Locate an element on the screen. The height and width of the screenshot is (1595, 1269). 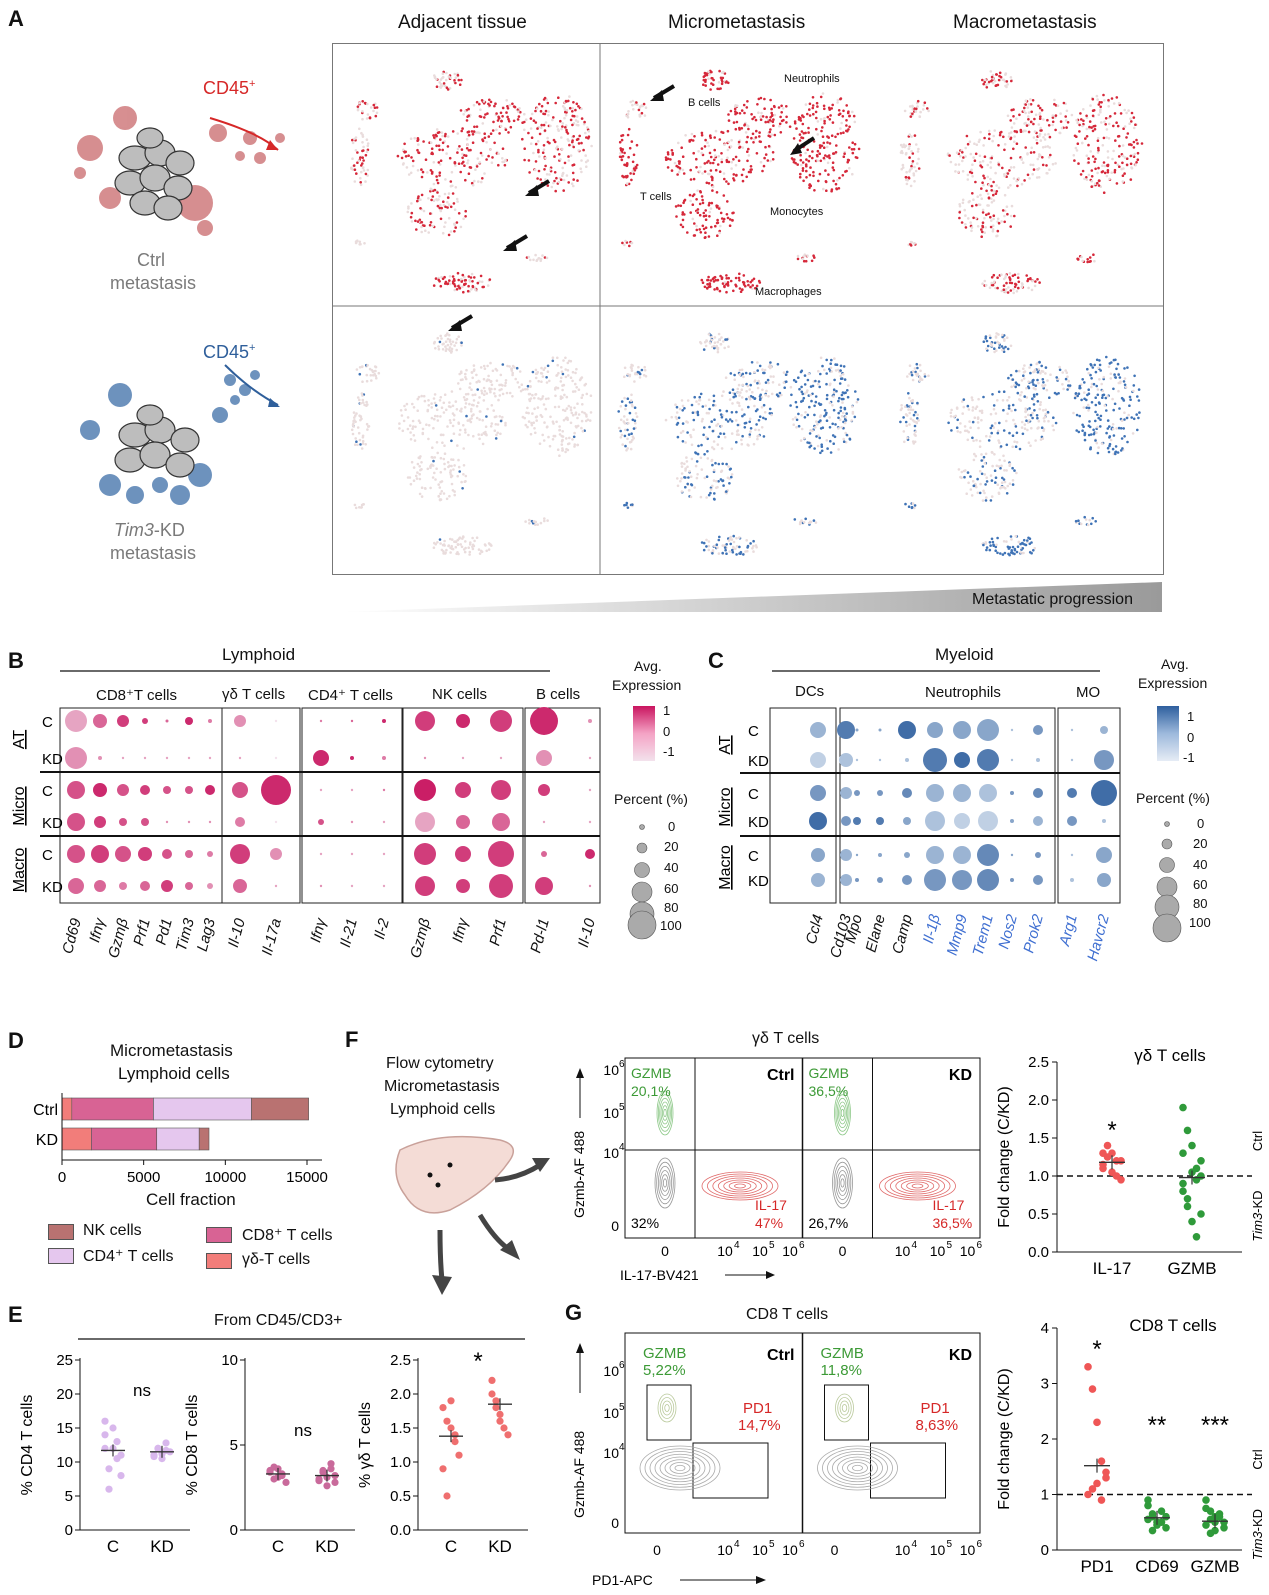
panel-label: D is located at coordinates (16, 1040).